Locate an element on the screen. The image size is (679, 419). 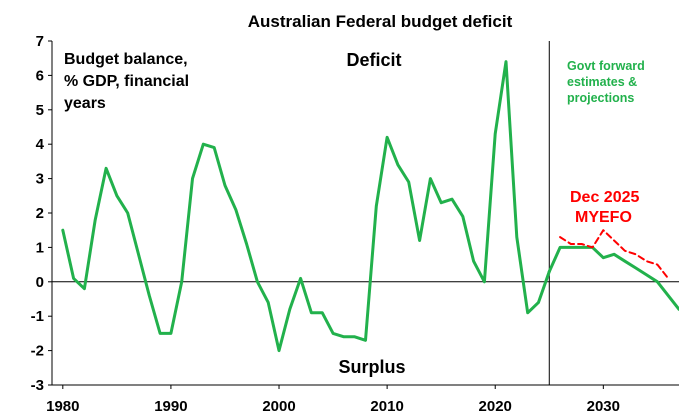
measure-label-line-2: % GDP, financial is located at coordinates (126, 81).